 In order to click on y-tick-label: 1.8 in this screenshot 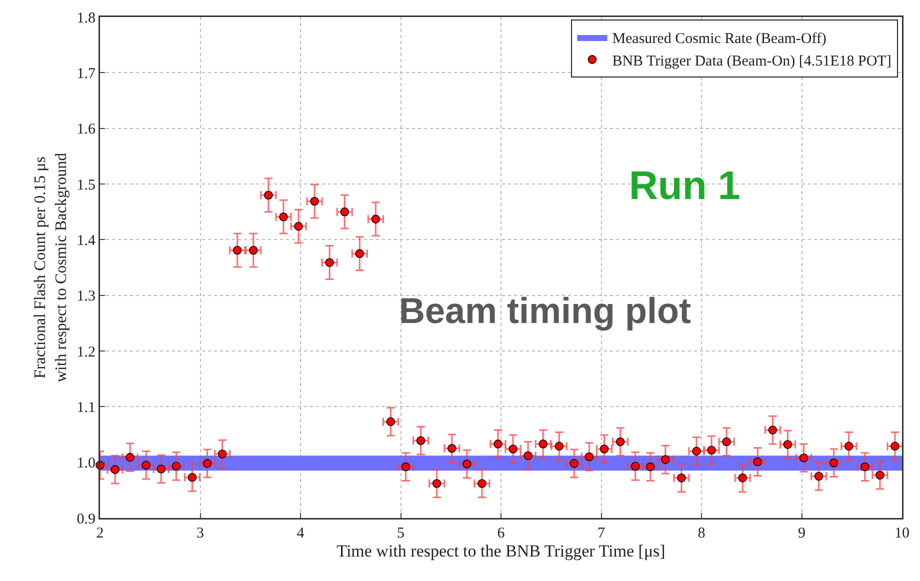, I will do `click(86, 18)`.